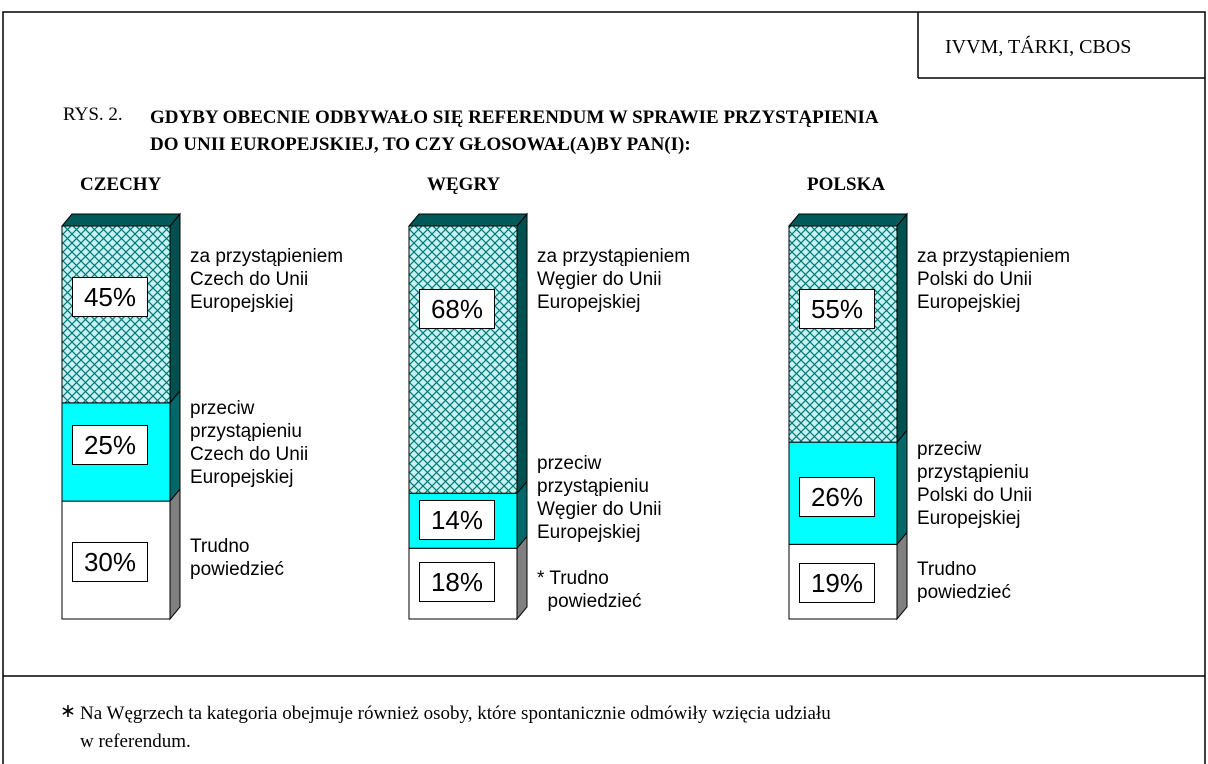 The height and width of the screenshot is (764, 1208). Describe the element at coordinates (110, 445) in the screenshot. I see `value-label: 25%` at that location.